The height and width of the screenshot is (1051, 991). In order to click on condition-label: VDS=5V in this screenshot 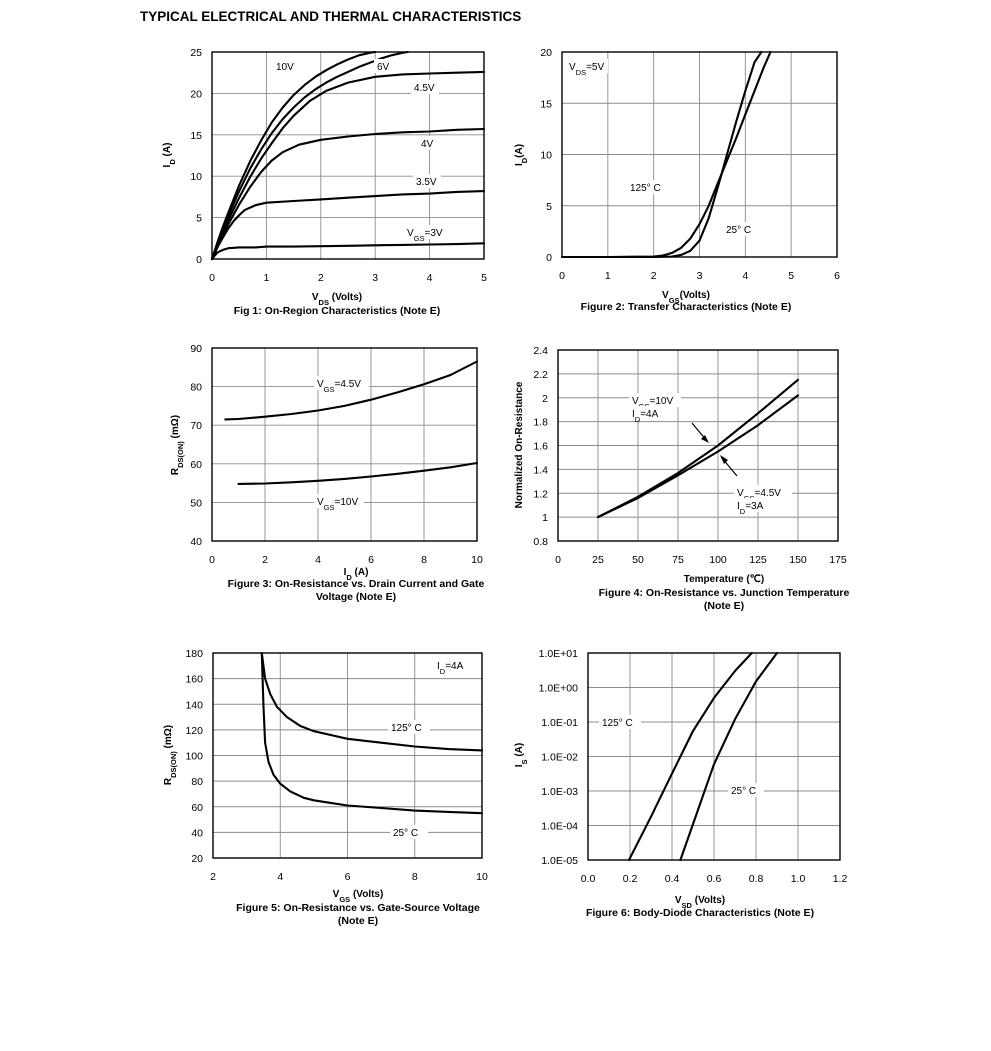, I will do `click(586, 69)`.